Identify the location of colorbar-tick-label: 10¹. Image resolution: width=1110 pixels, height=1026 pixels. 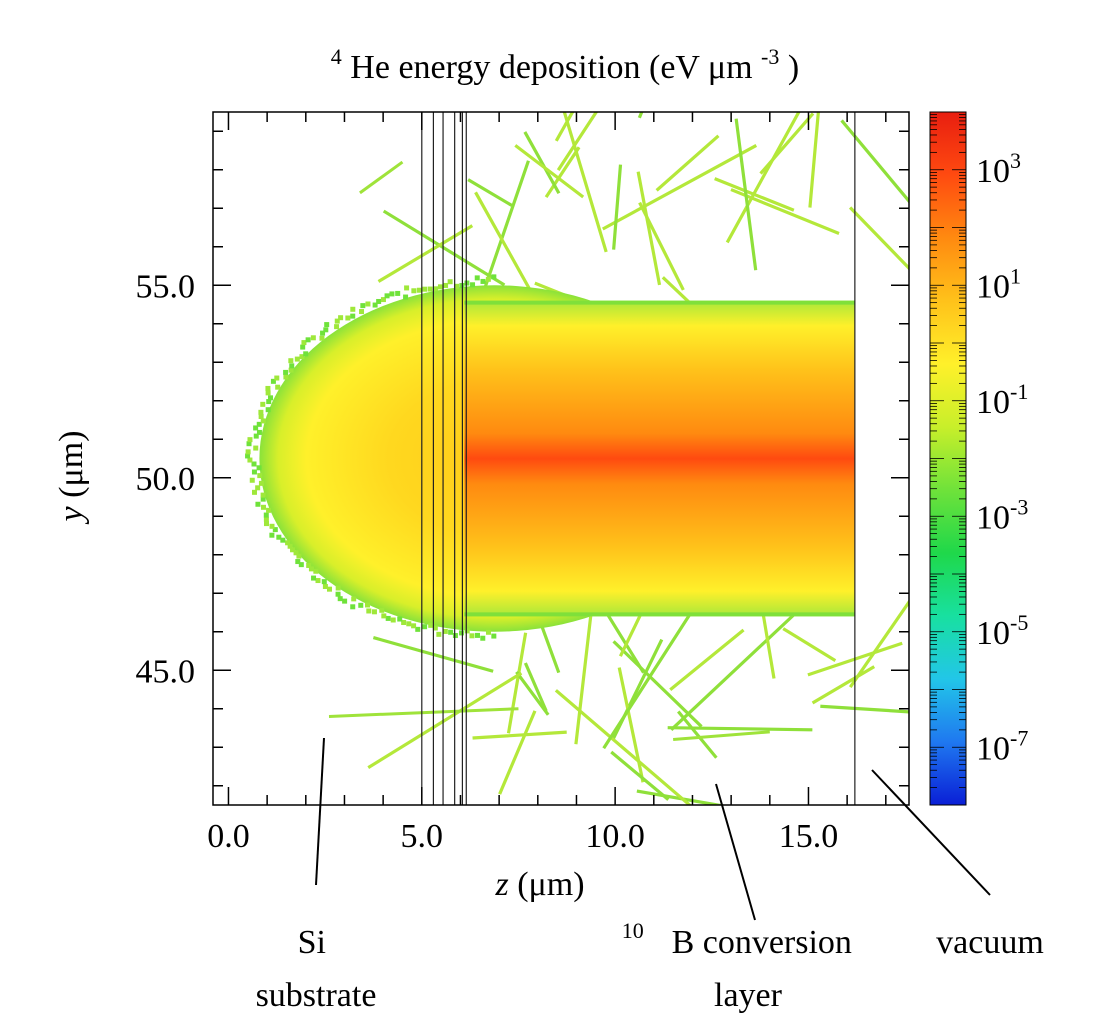
(998, 284).